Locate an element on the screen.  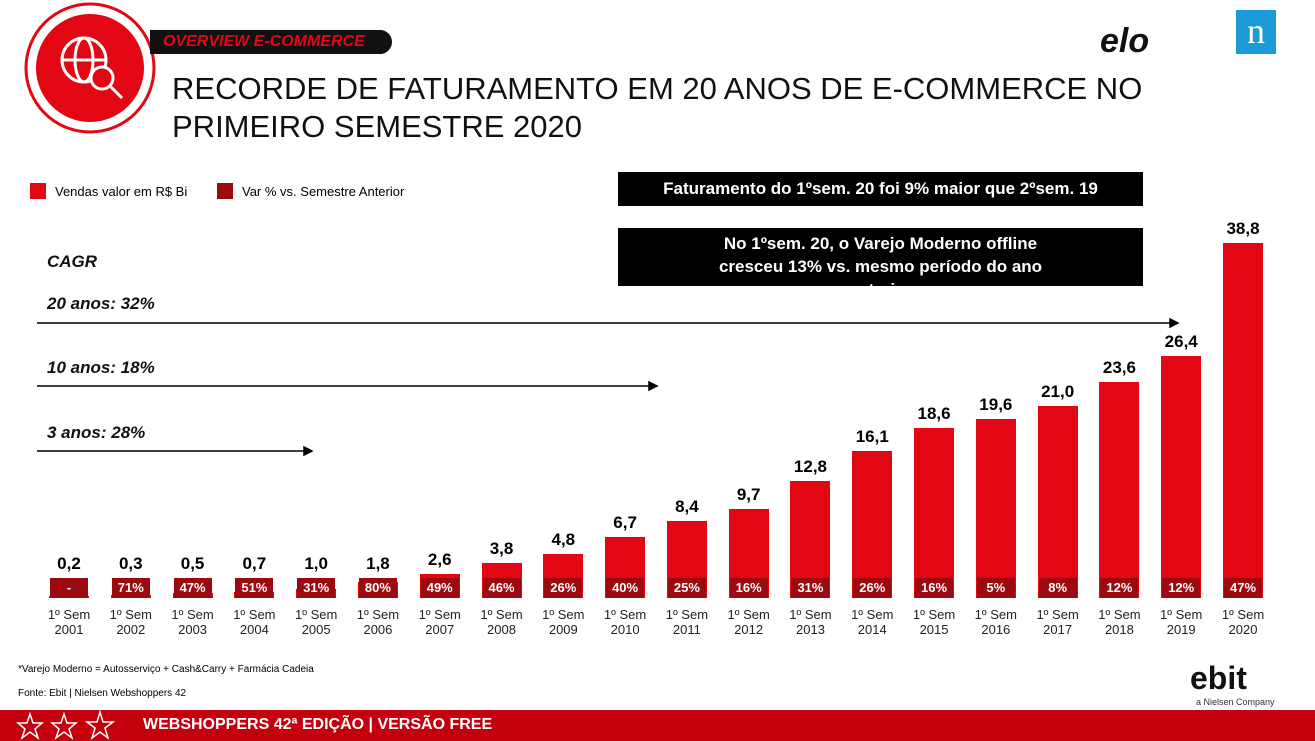
value-label: 19,6 is located at coordinates (996, 404).